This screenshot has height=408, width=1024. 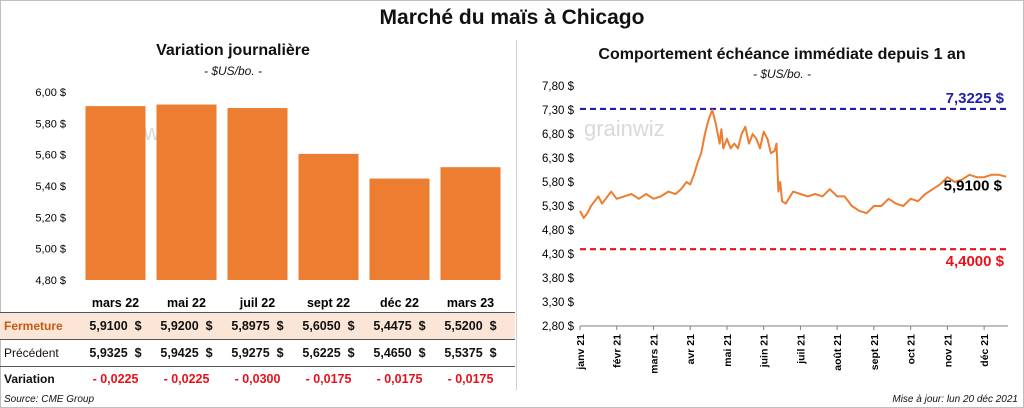 What do you see at coordinates (257, 303) in the screenshot?
I see `bar-category-label: juil 22` at bounding box center [257, 303].